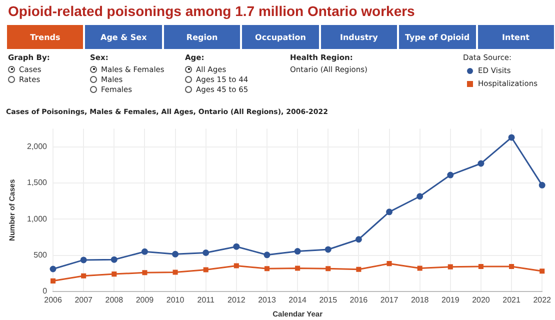 This screenshot has width=555, height=320. Describe the element at coordinates (37, 183) in the screenshot. I see `y-tick-label: 1,500` at that location.